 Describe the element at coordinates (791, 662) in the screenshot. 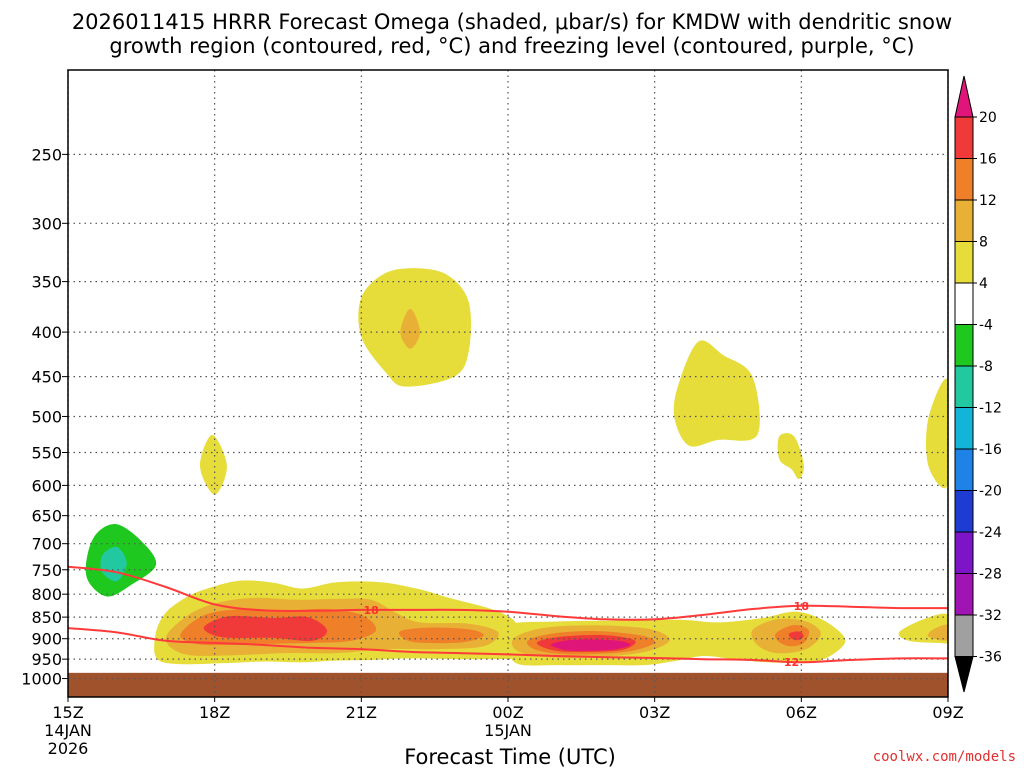

I see `contour-label-12: 12` at that location.